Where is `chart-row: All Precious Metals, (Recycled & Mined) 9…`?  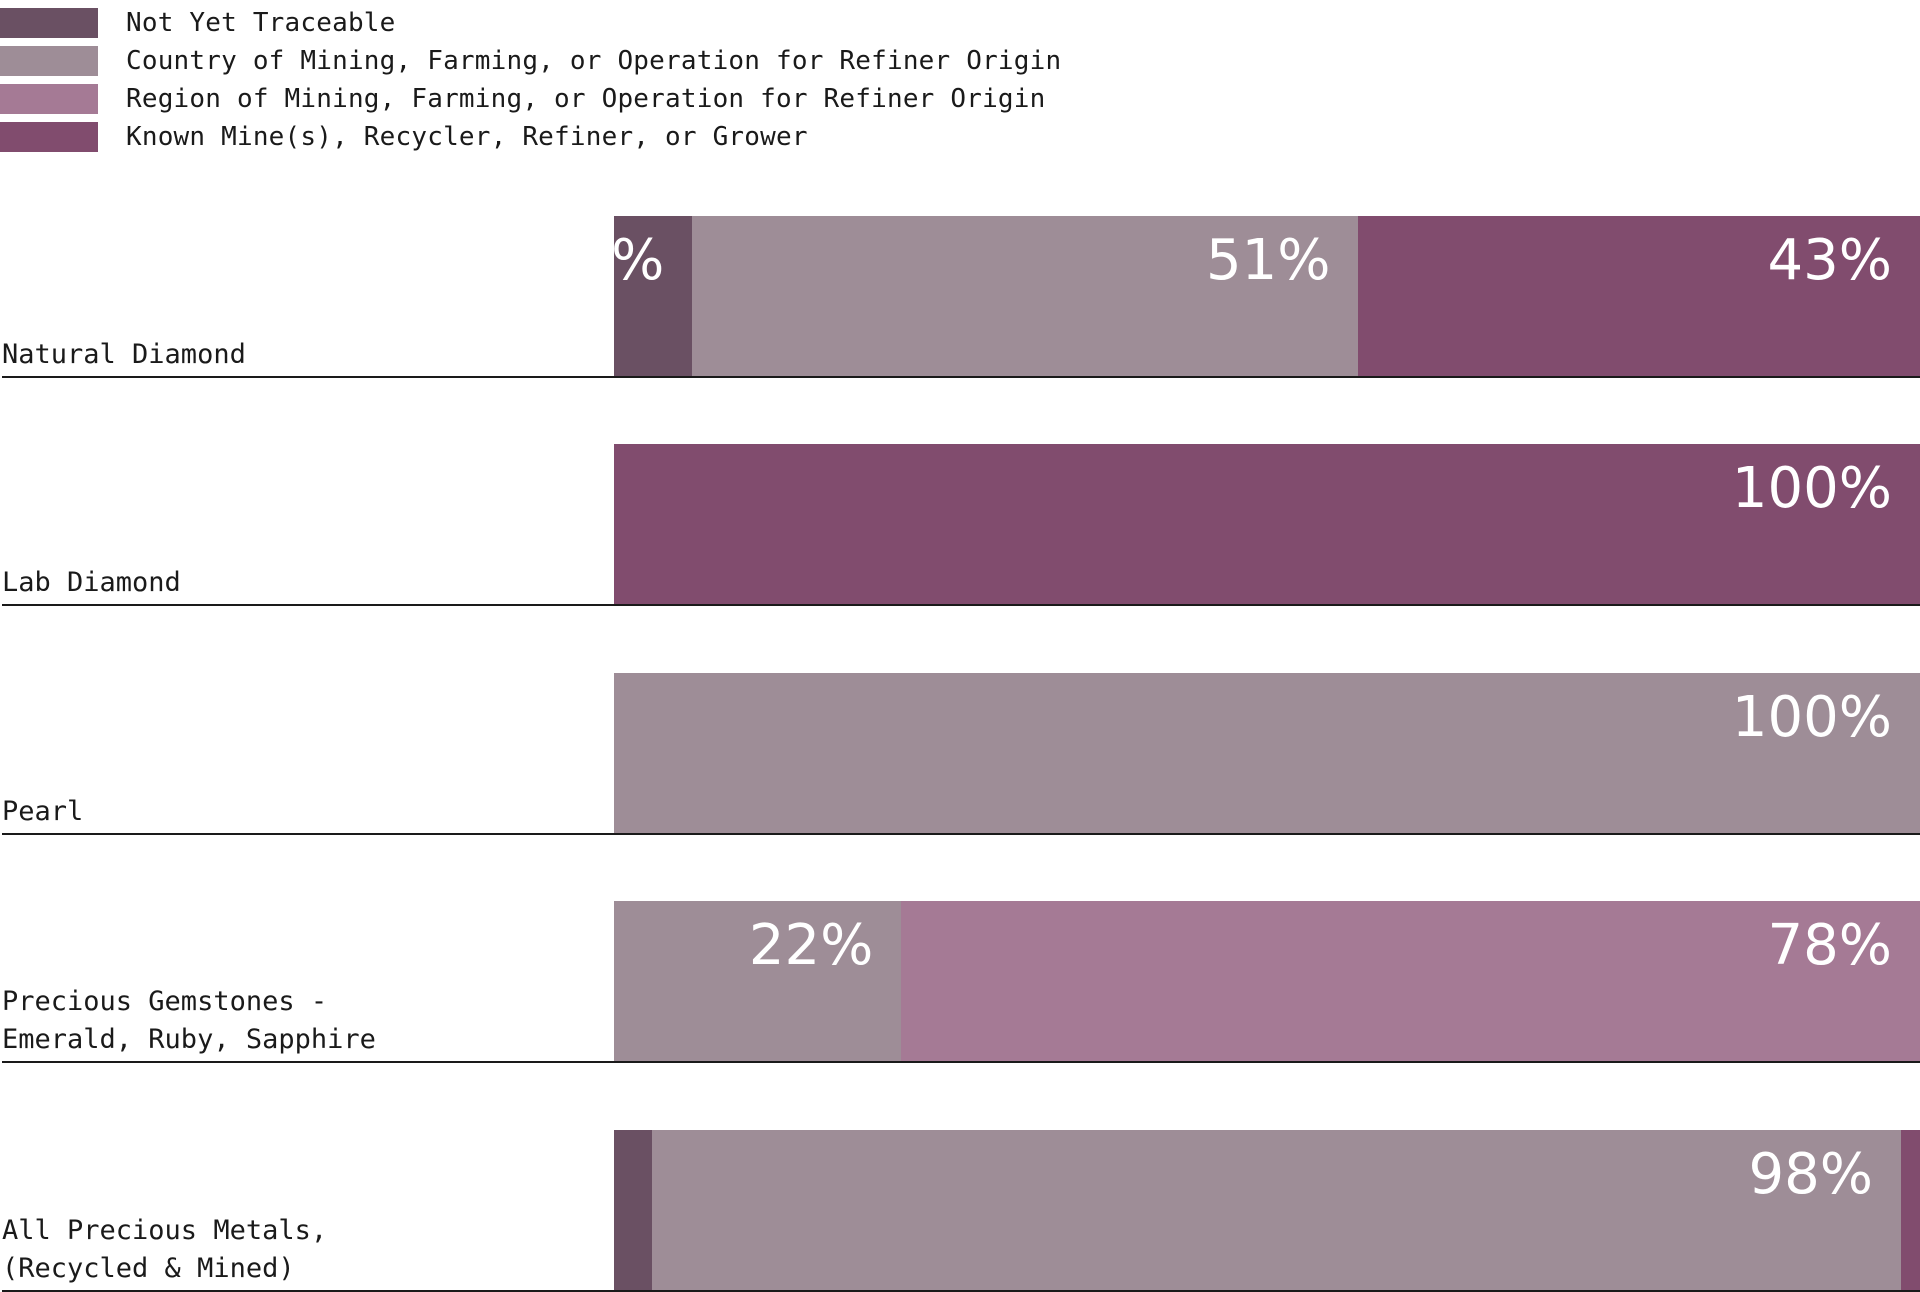
chart-row: All Precious Metals, (Recycled & Mined) 9… is located at coordinates (960, 1211).